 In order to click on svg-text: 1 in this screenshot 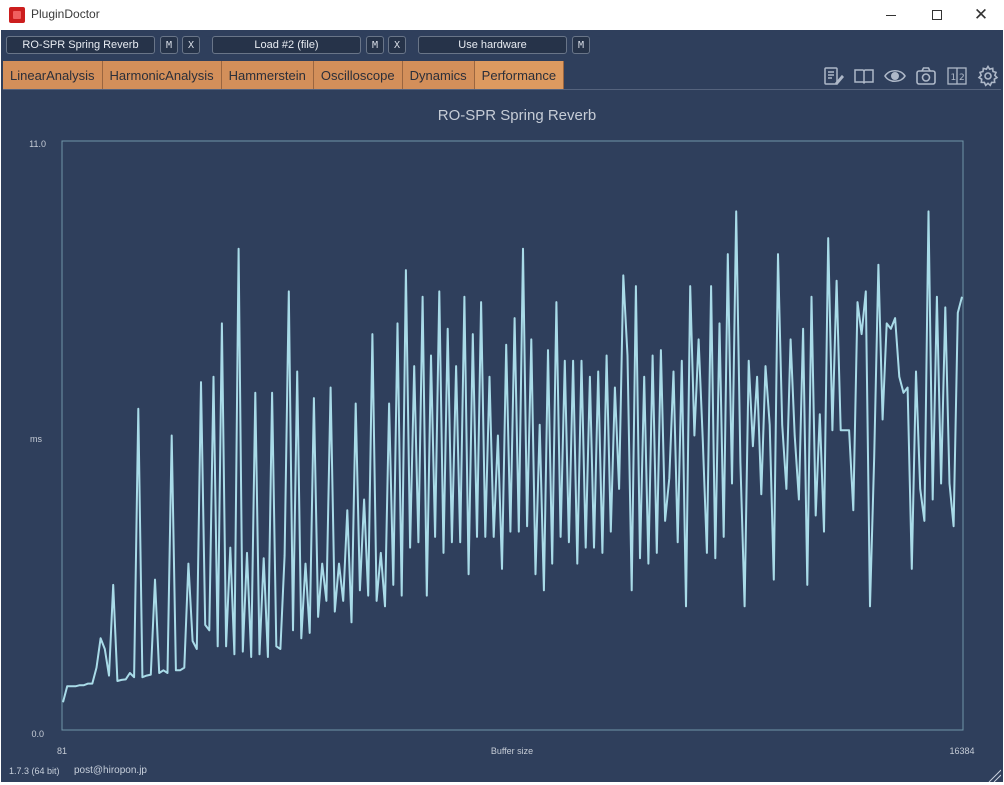, I will do `click(953, 78)`.